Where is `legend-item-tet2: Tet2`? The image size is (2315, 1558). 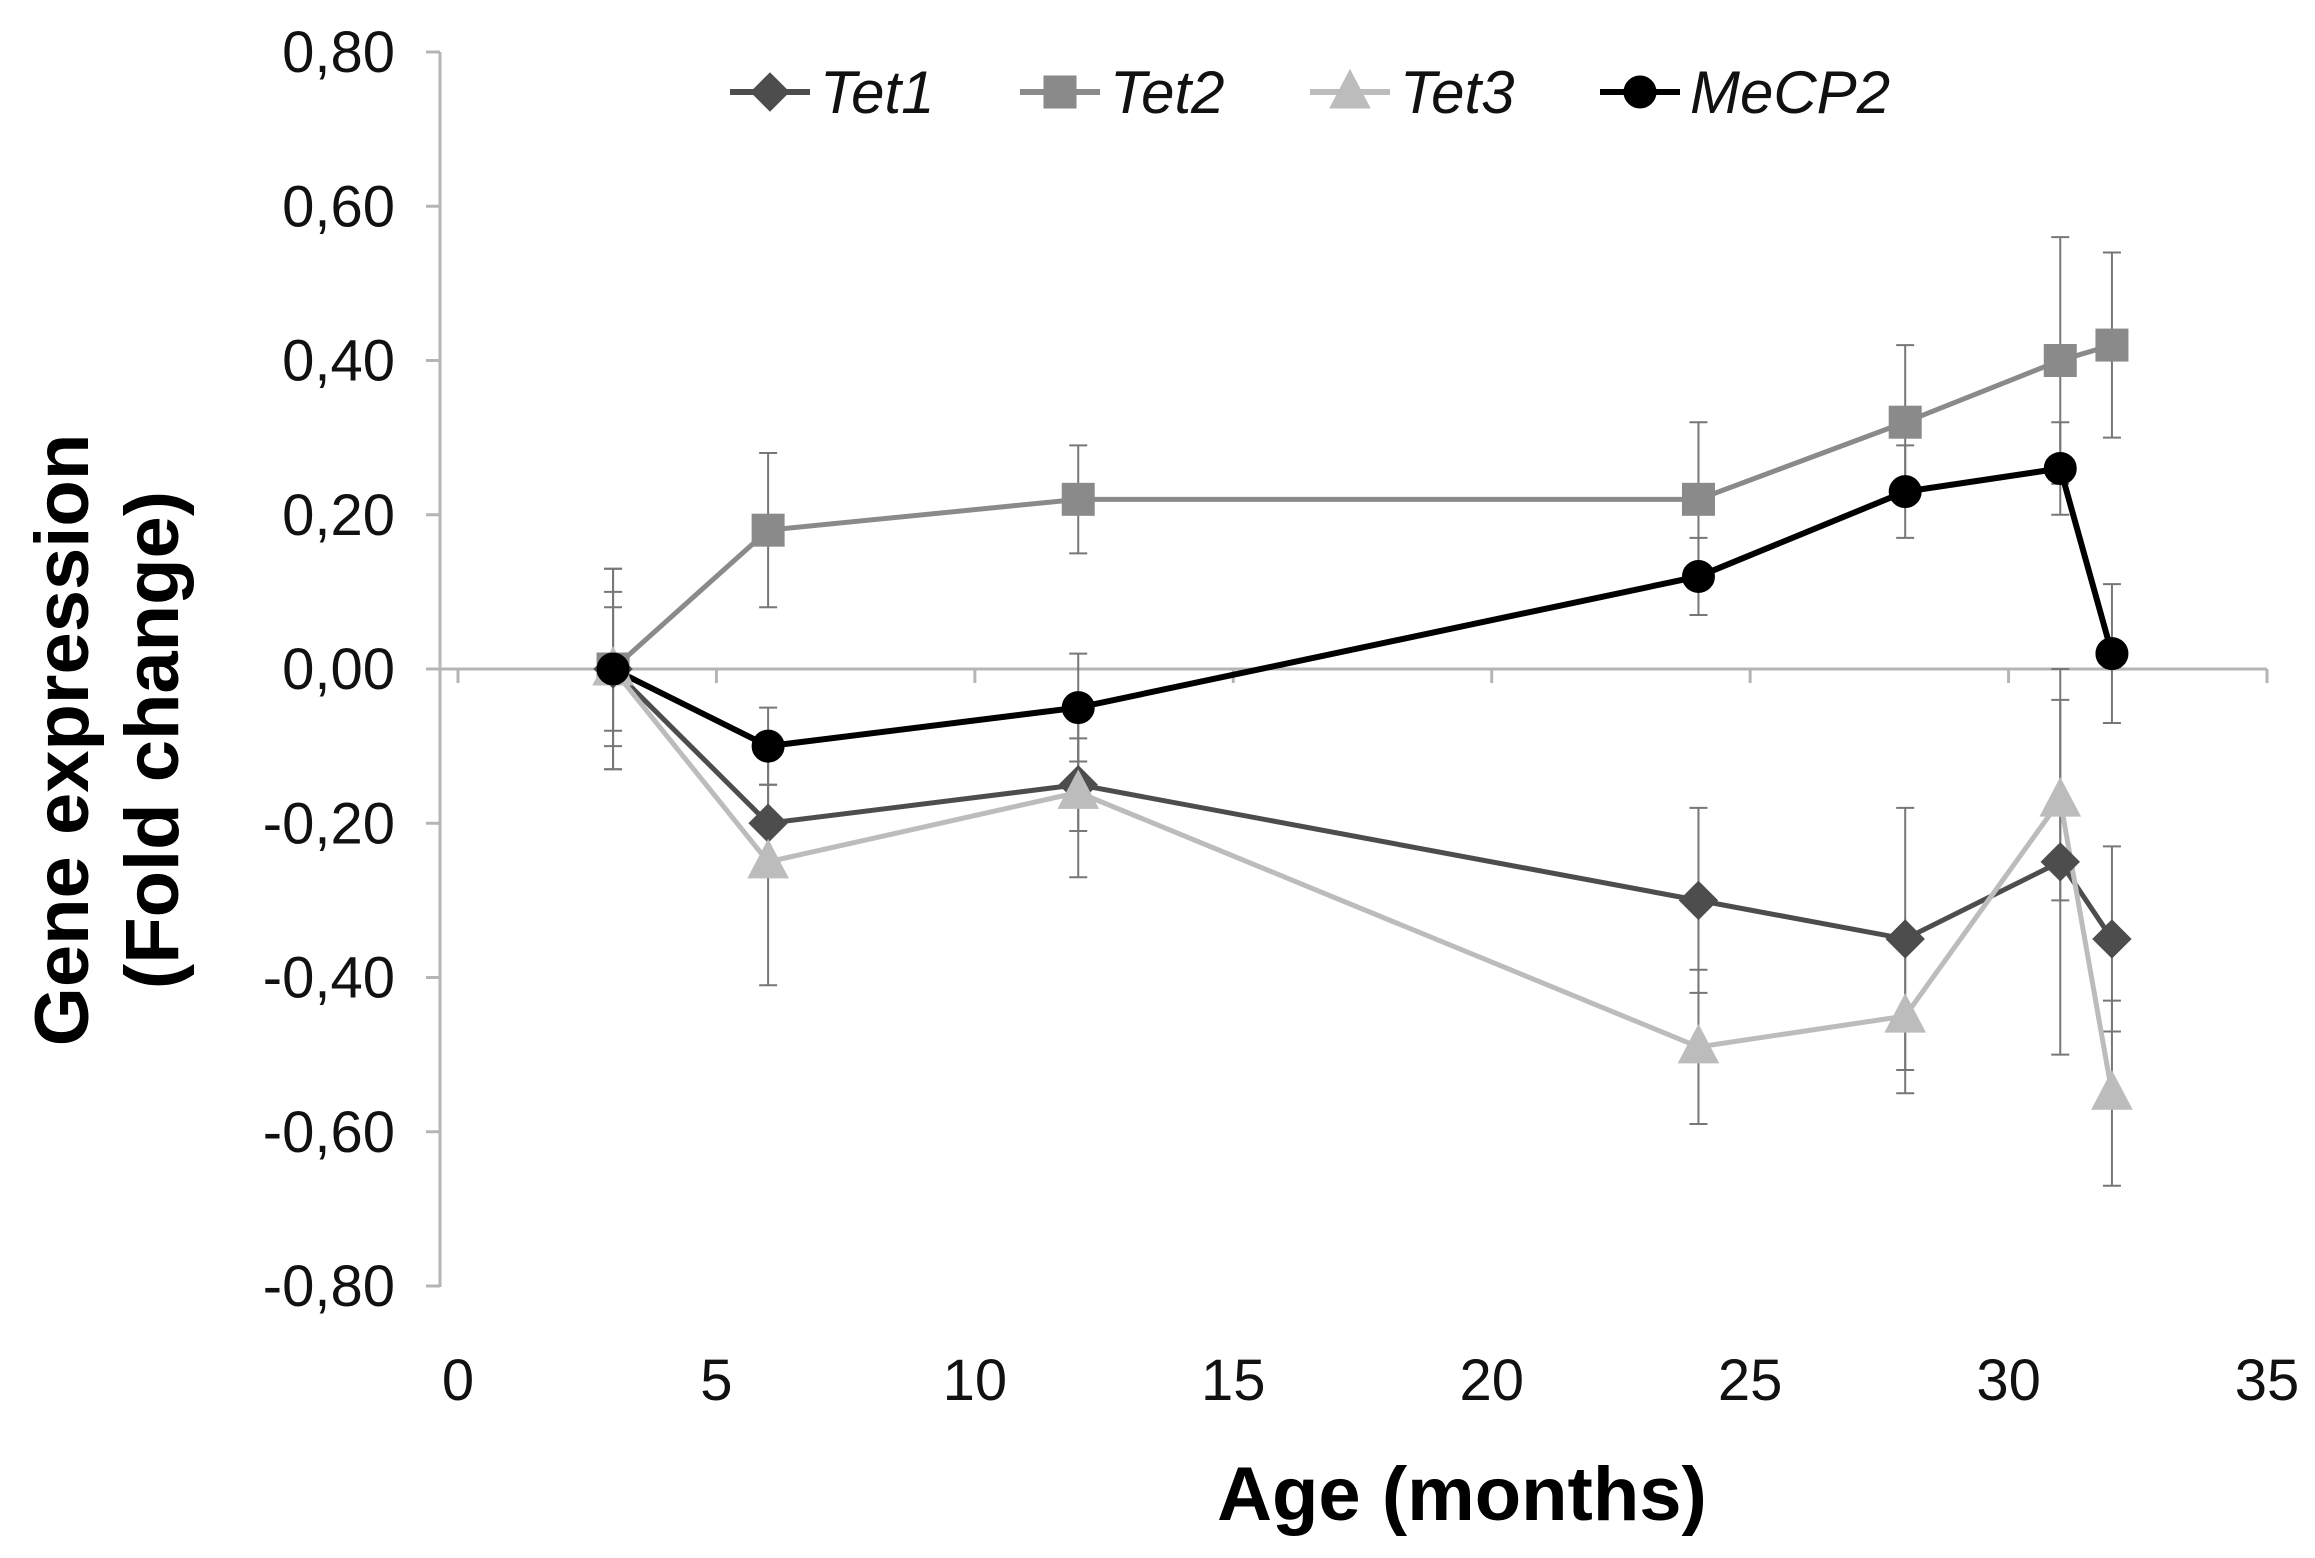 legend-item-tet2: Tet2 is located at coordinates (1122, 92).